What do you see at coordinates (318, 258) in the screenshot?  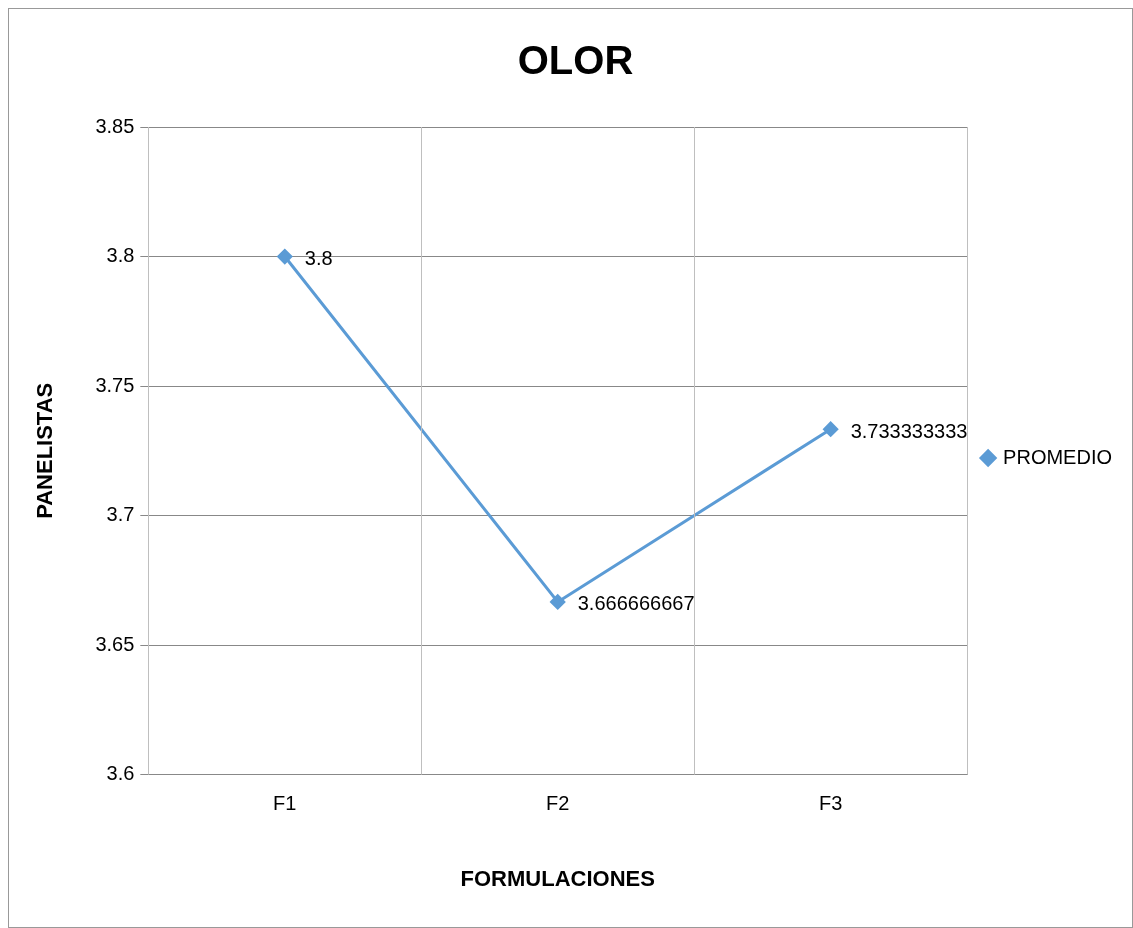 I see `data-label: 3.8` at bounding box center [318, 258].